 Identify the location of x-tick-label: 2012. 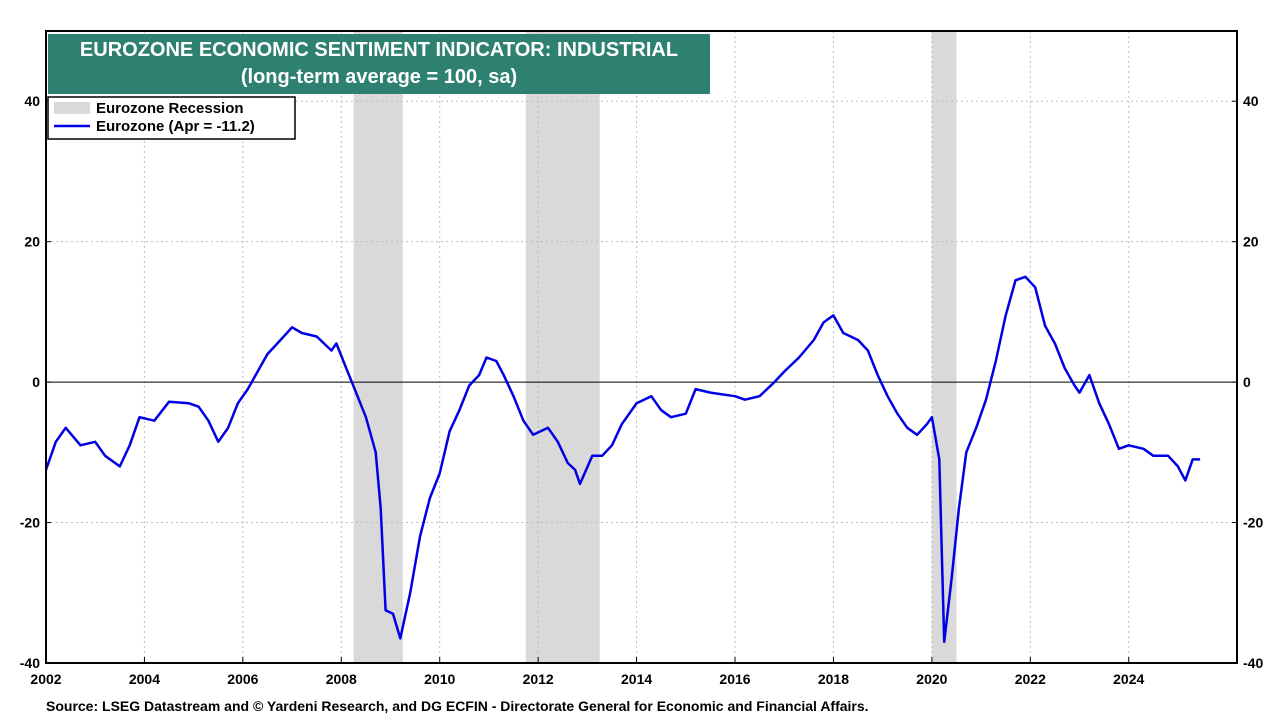
(538, 679).